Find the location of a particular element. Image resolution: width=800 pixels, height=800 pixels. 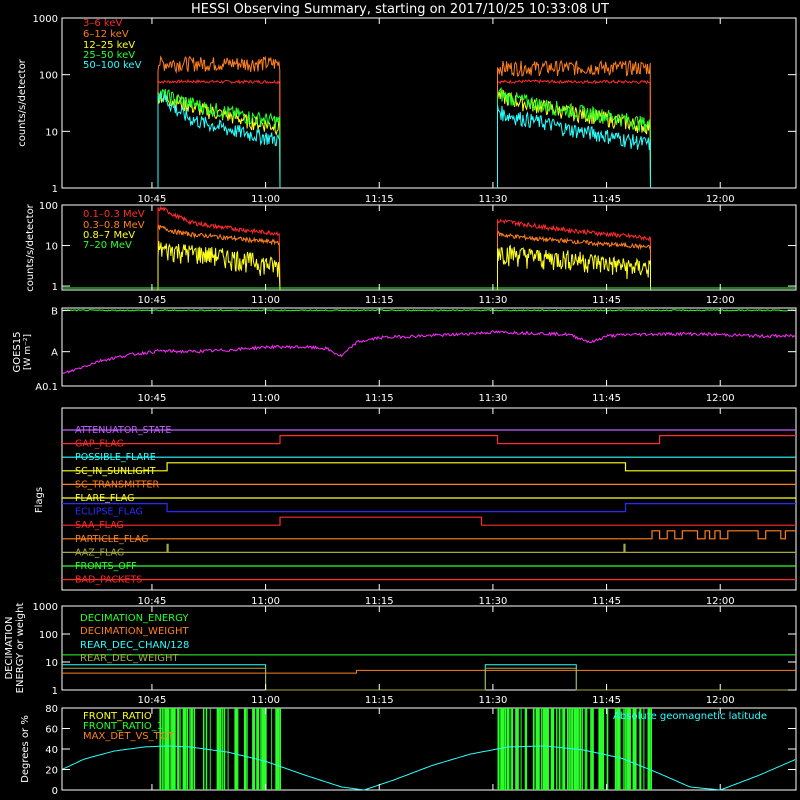

flag-label-aaz-flag: AAZ_FLAG is located at coordinates (99, 552).